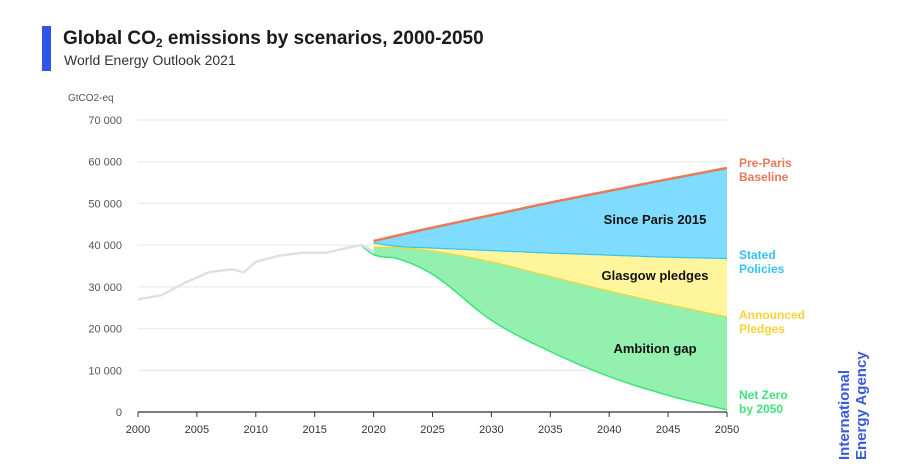 The height and width of the screenshot is (474, 904). I want to click on since-paris-area, so click(550, 213).